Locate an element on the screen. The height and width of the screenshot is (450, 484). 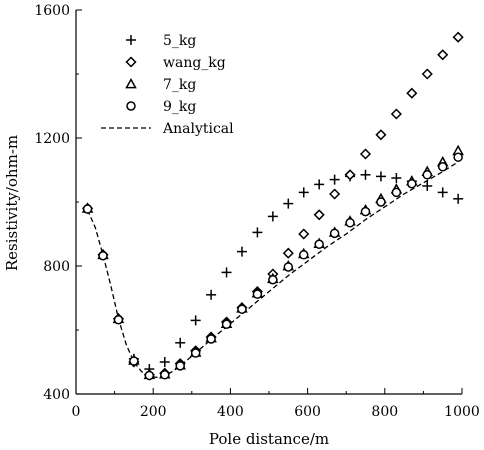
legend-item-analytical: Analytical is located at coordinates (167, 129).